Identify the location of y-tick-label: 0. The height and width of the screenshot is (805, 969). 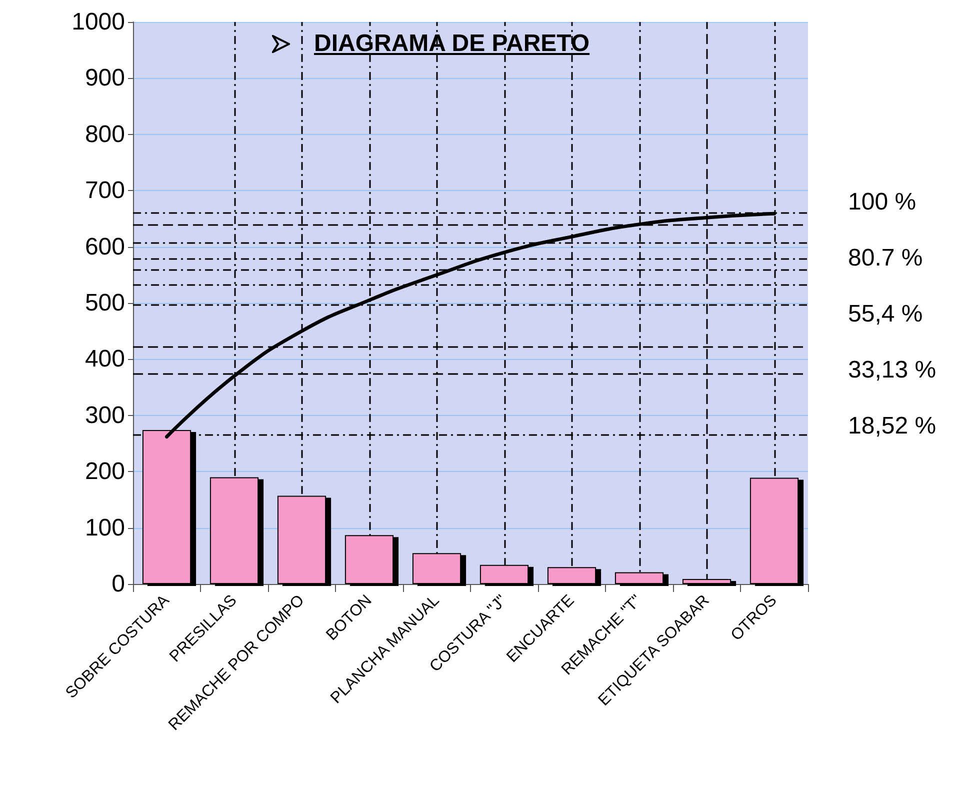
(118, 584).